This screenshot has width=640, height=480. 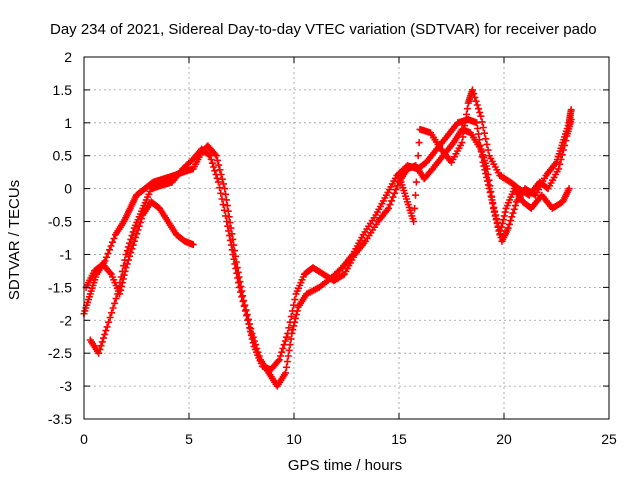 What do you see at coordinates (345, 465) in the screenshot?
I see `x-axis-label: GPS time / hours` at bounding box center [345, 465].